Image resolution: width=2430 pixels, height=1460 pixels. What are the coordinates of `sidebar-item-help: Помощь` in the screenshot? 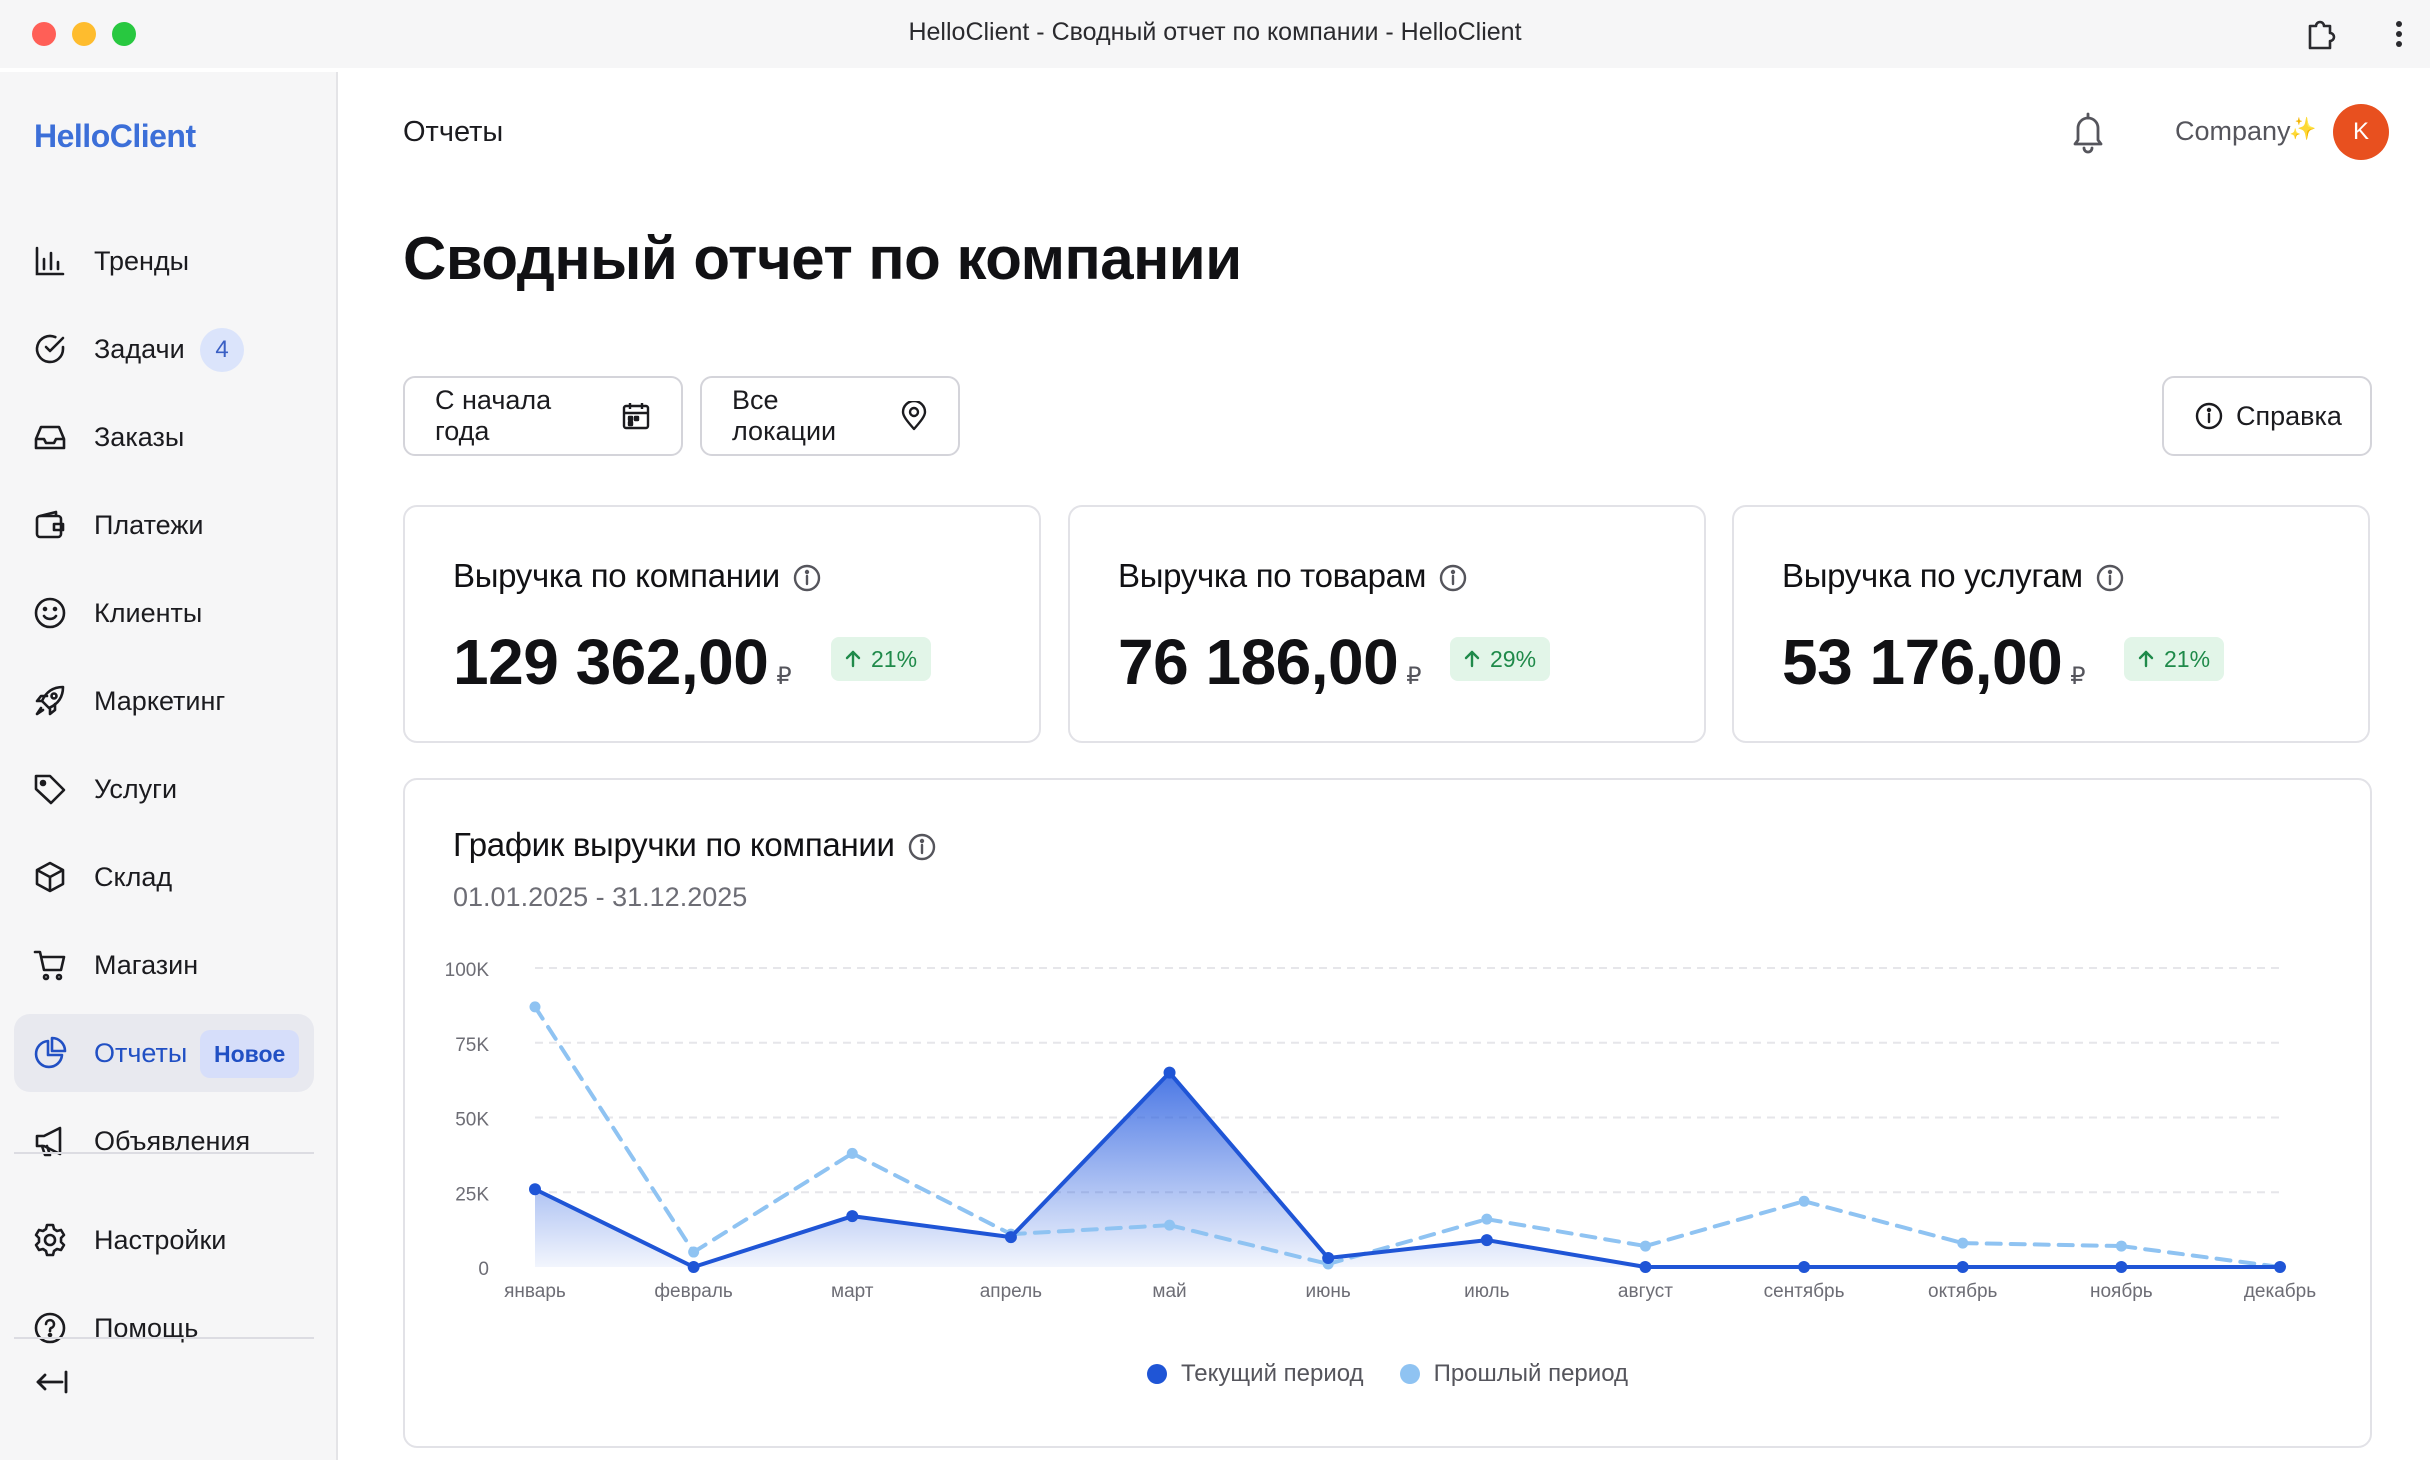 It's located at (164, 1328).